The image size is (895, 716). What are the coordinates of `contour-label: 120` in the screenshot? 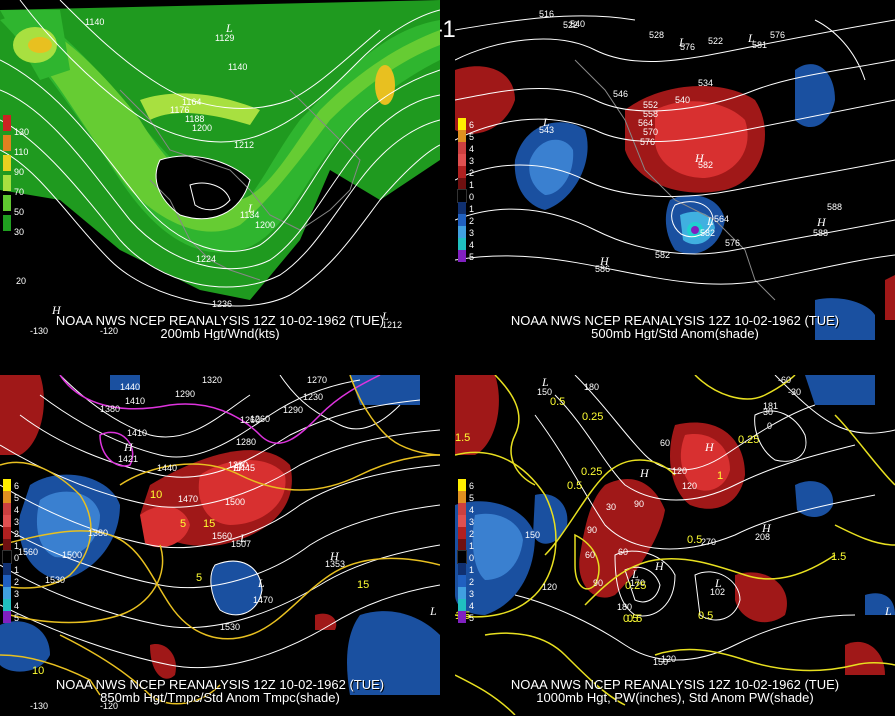 It's located at (549, 587).